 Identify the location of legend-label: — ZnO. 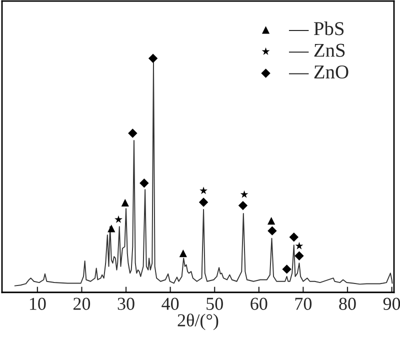
(318, 72).